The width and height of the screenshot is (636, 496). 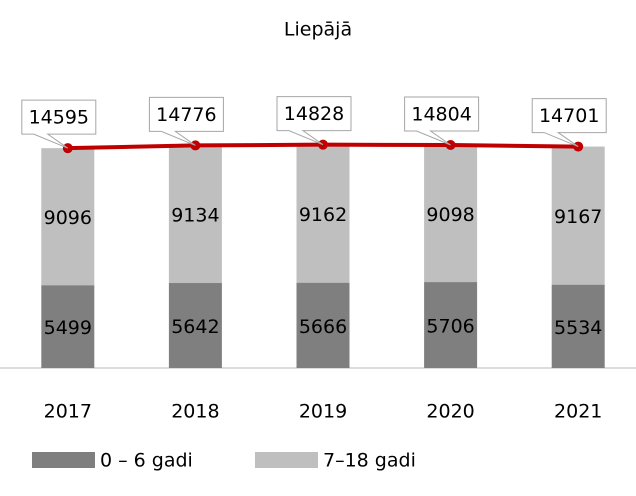 What do you see at coordinates (195, 412) in the screenshot?
I see `x-tick-label: 2018` at bounding box center [195, 412].